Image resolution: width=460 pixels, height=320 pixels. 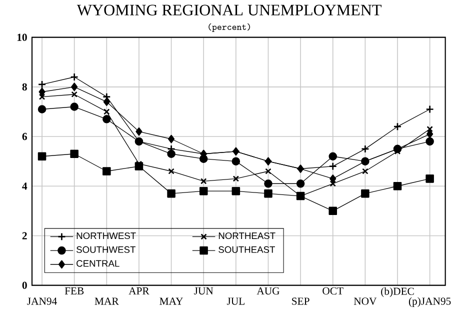 I want to click on y-tick-label: 10, so click(x=22, y=37).